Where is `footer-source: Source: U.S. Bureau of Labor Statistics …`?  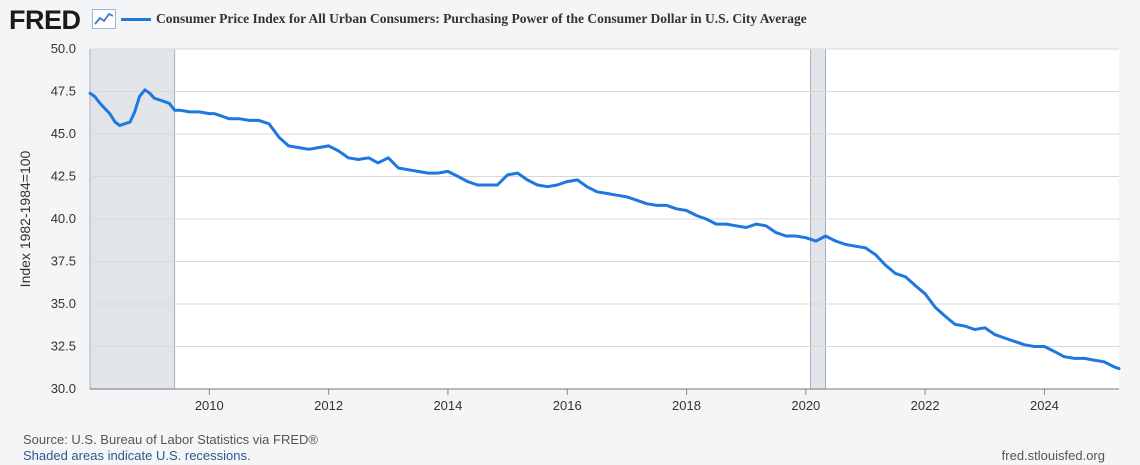
footer-source: Source: U.S. Bureau of Labor Statistics … is located at coordinates (170, 448).